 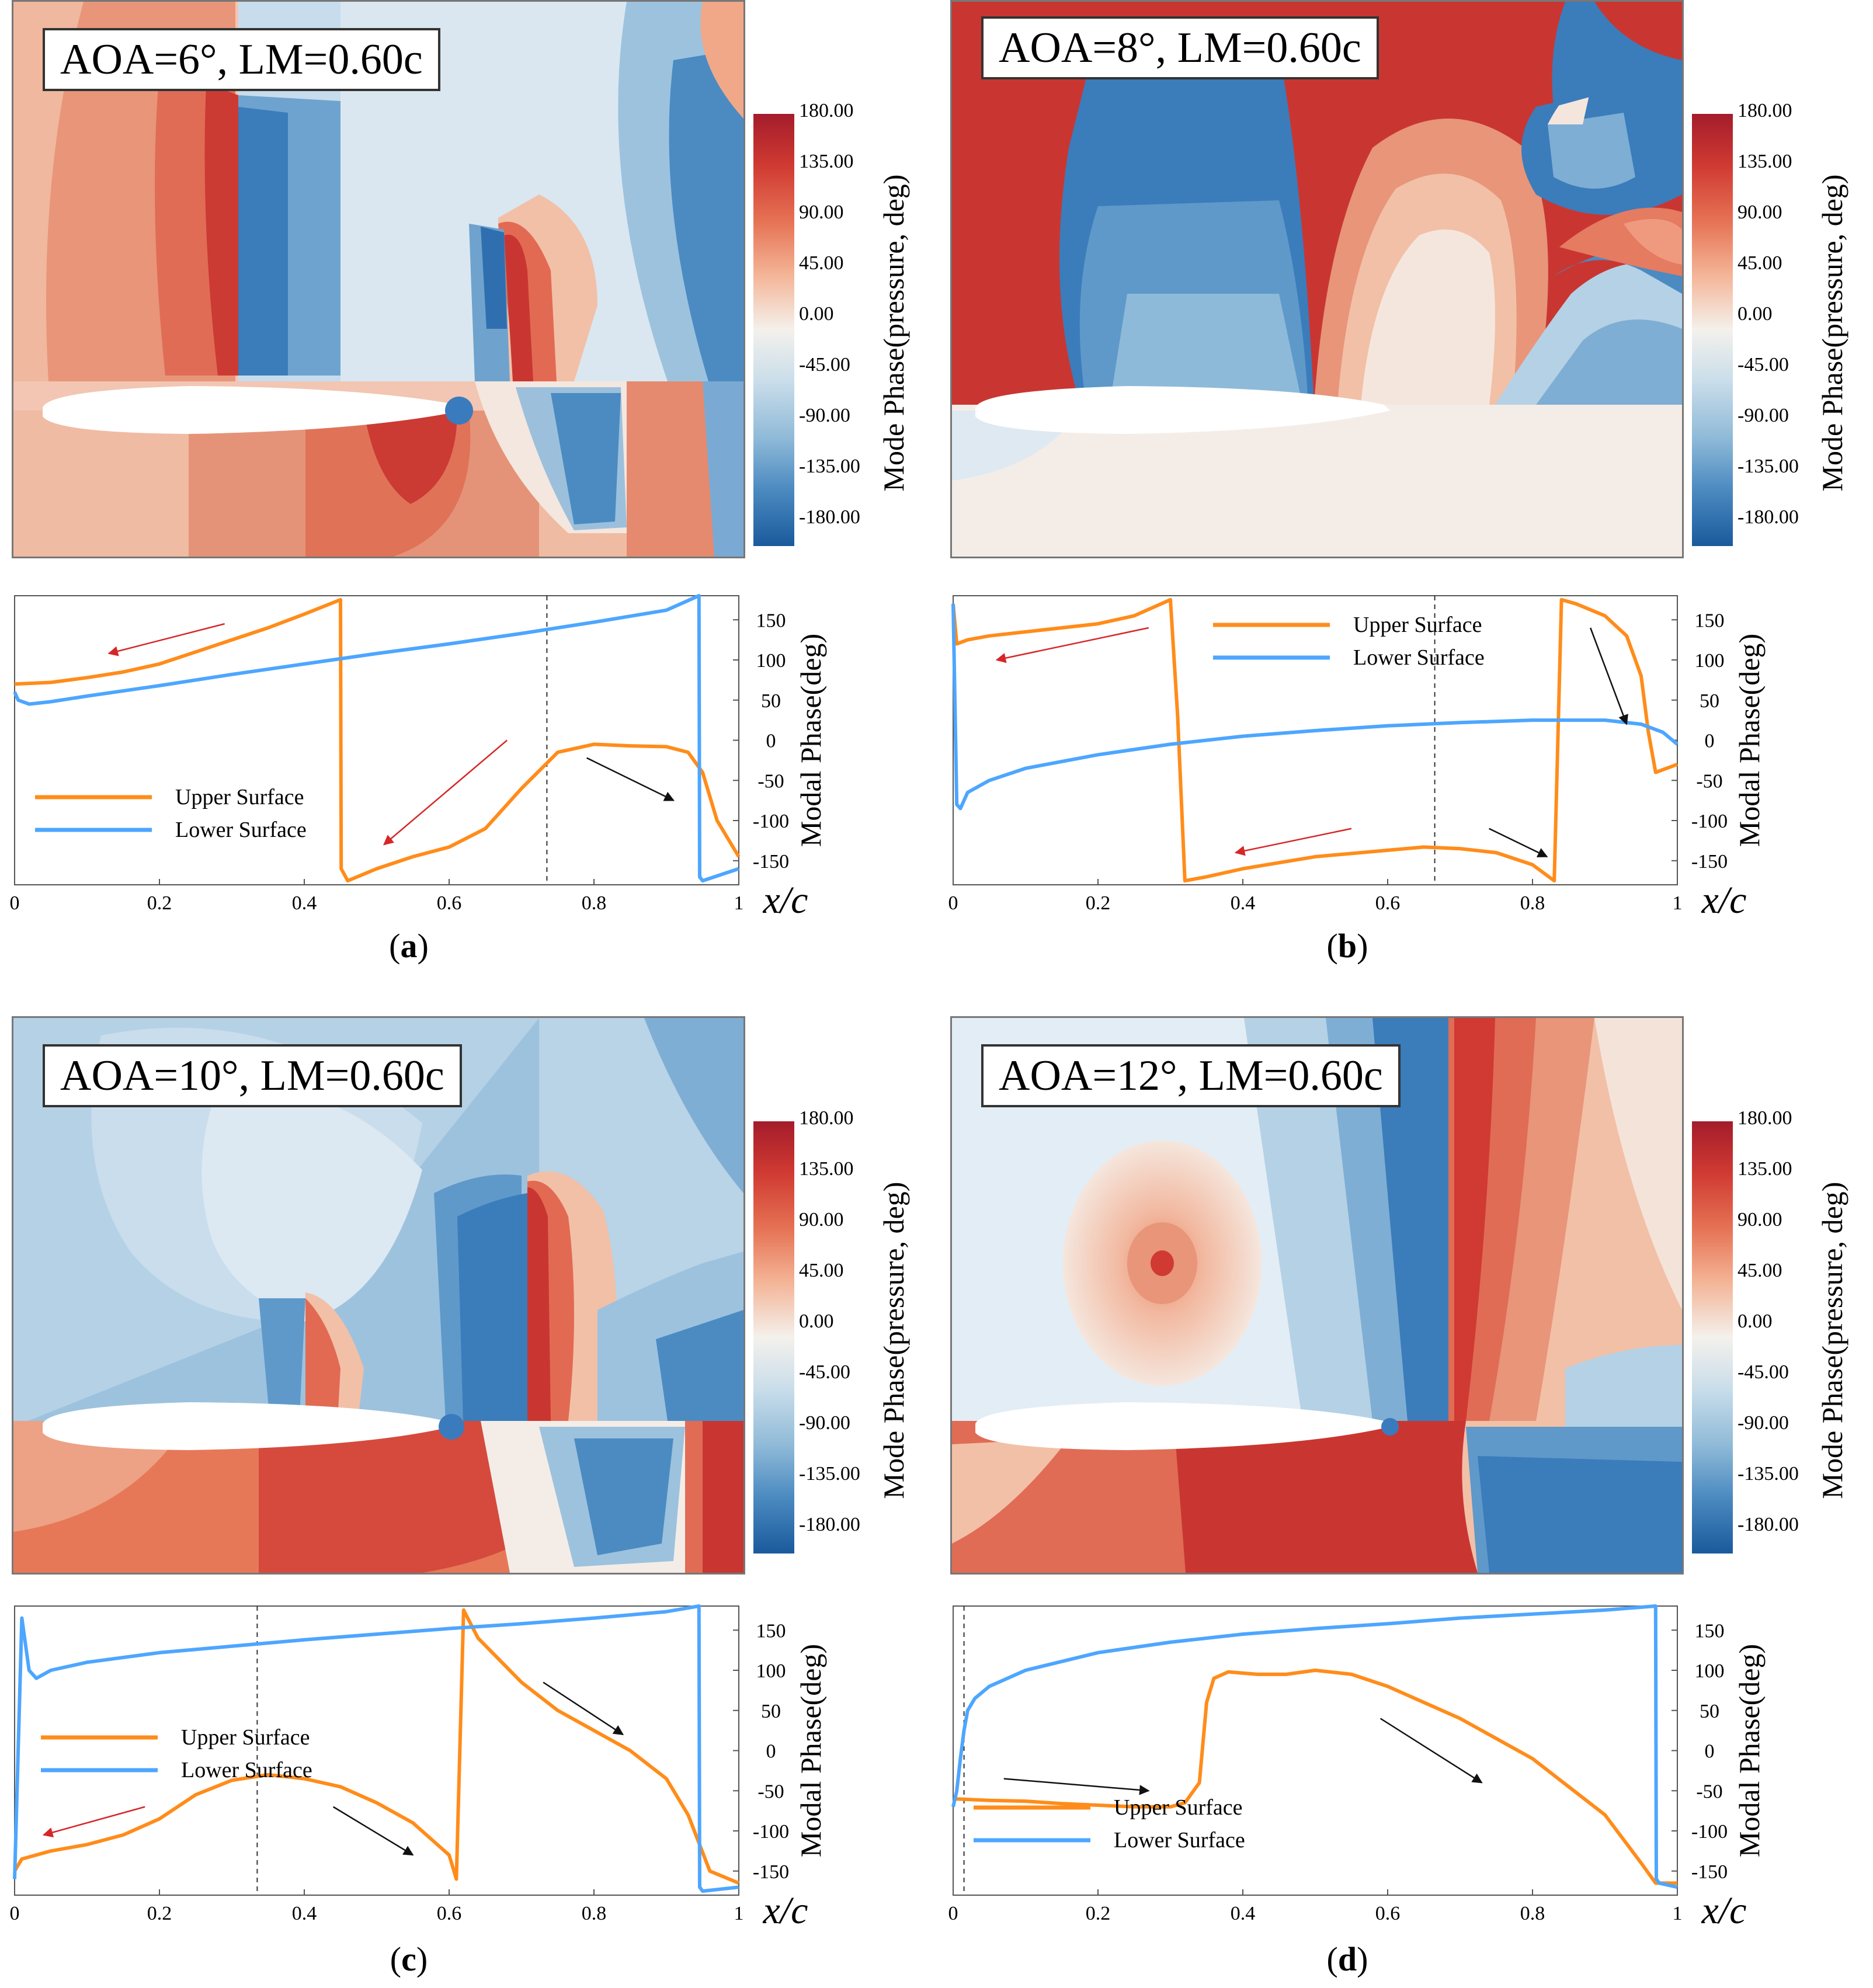 I want to click on contour-plot-c: AOA=10°, LM=0.60c, so click(x=378, y=1295).